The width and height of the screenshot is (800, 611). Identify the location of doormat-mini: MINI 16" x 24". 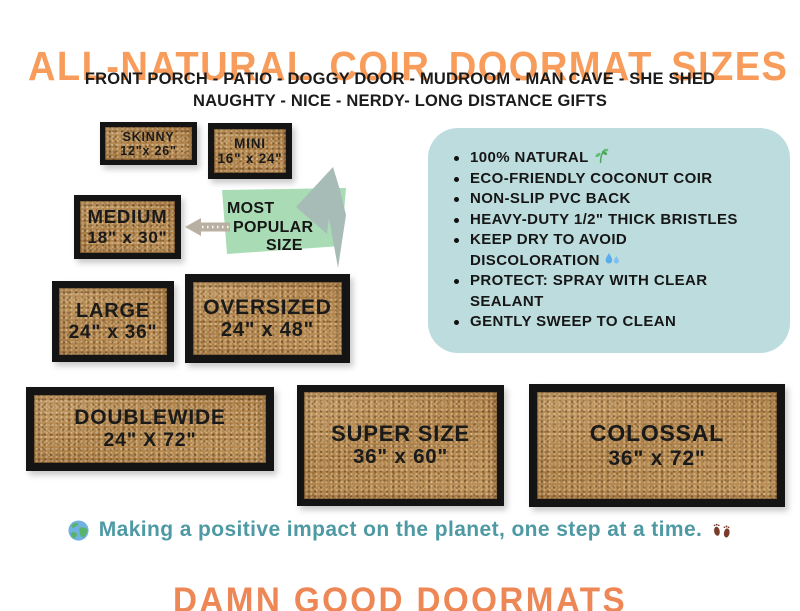
(250, 151).